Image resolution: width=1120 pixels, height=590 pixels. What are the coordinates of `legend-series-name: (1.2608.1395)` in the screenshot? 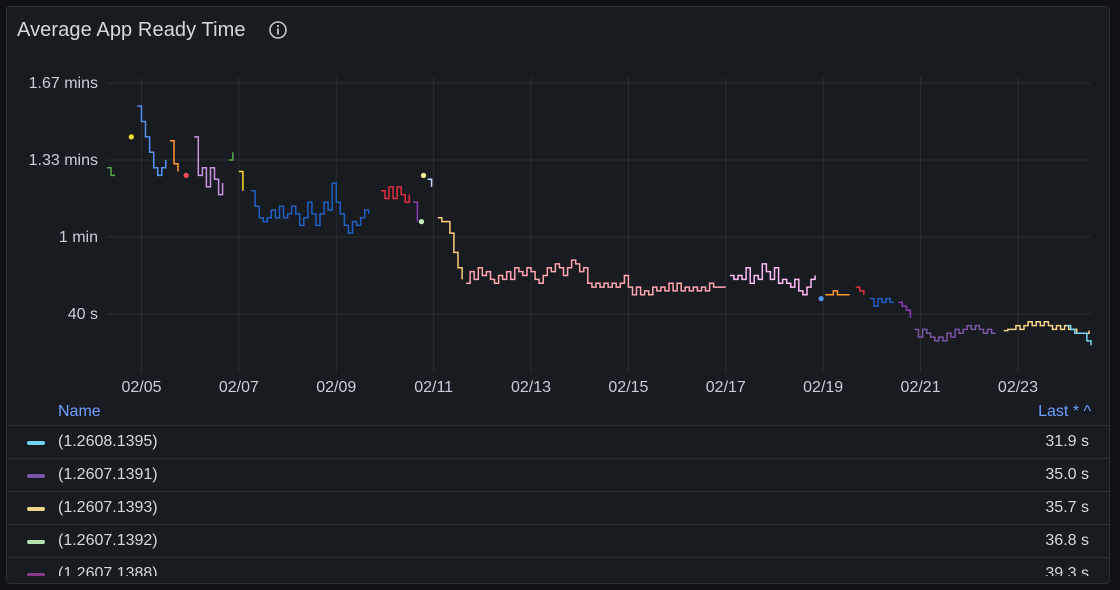 It's located at (108, 441).